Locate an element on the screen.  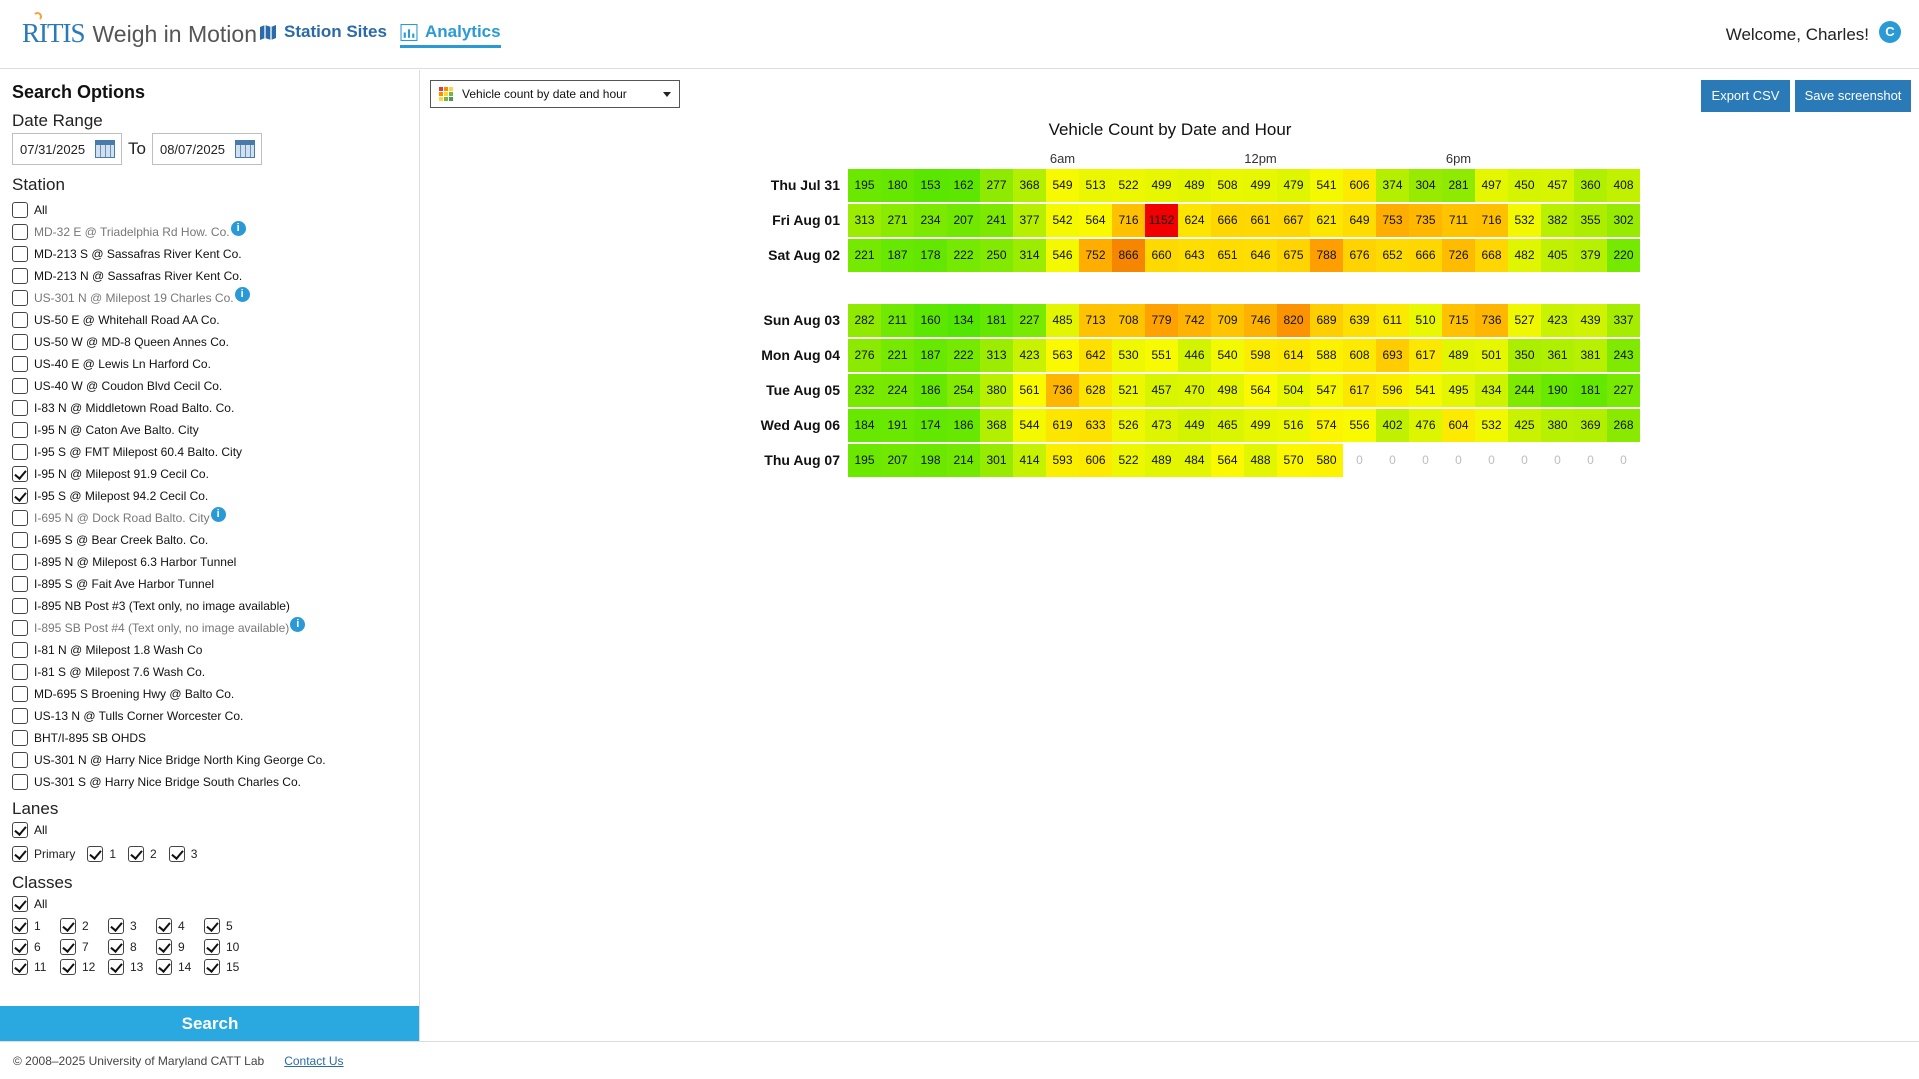
heatmap-cell: 614 is located at coordinates (1293, 355).